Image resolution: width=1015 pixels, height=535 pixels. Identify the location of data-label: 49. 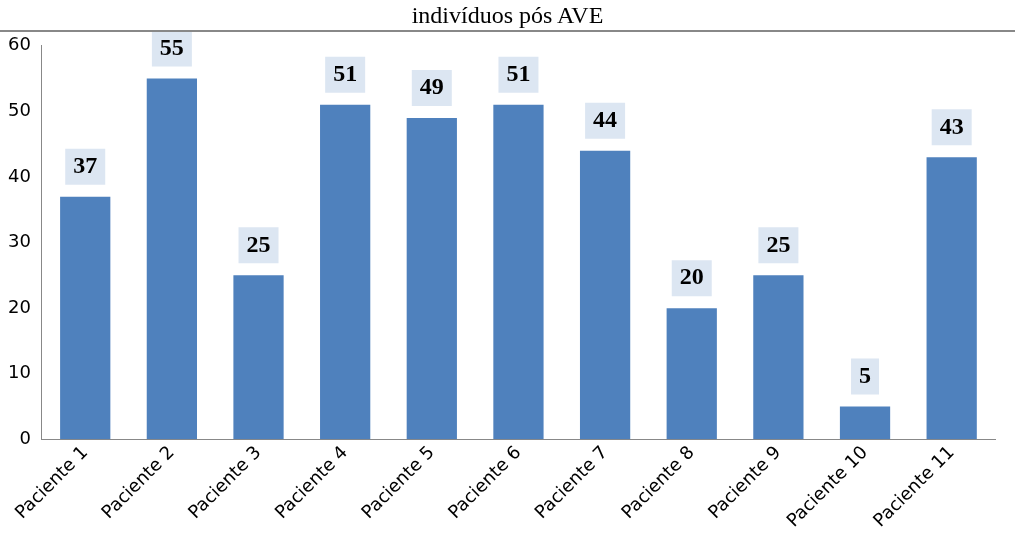
(431, 86).